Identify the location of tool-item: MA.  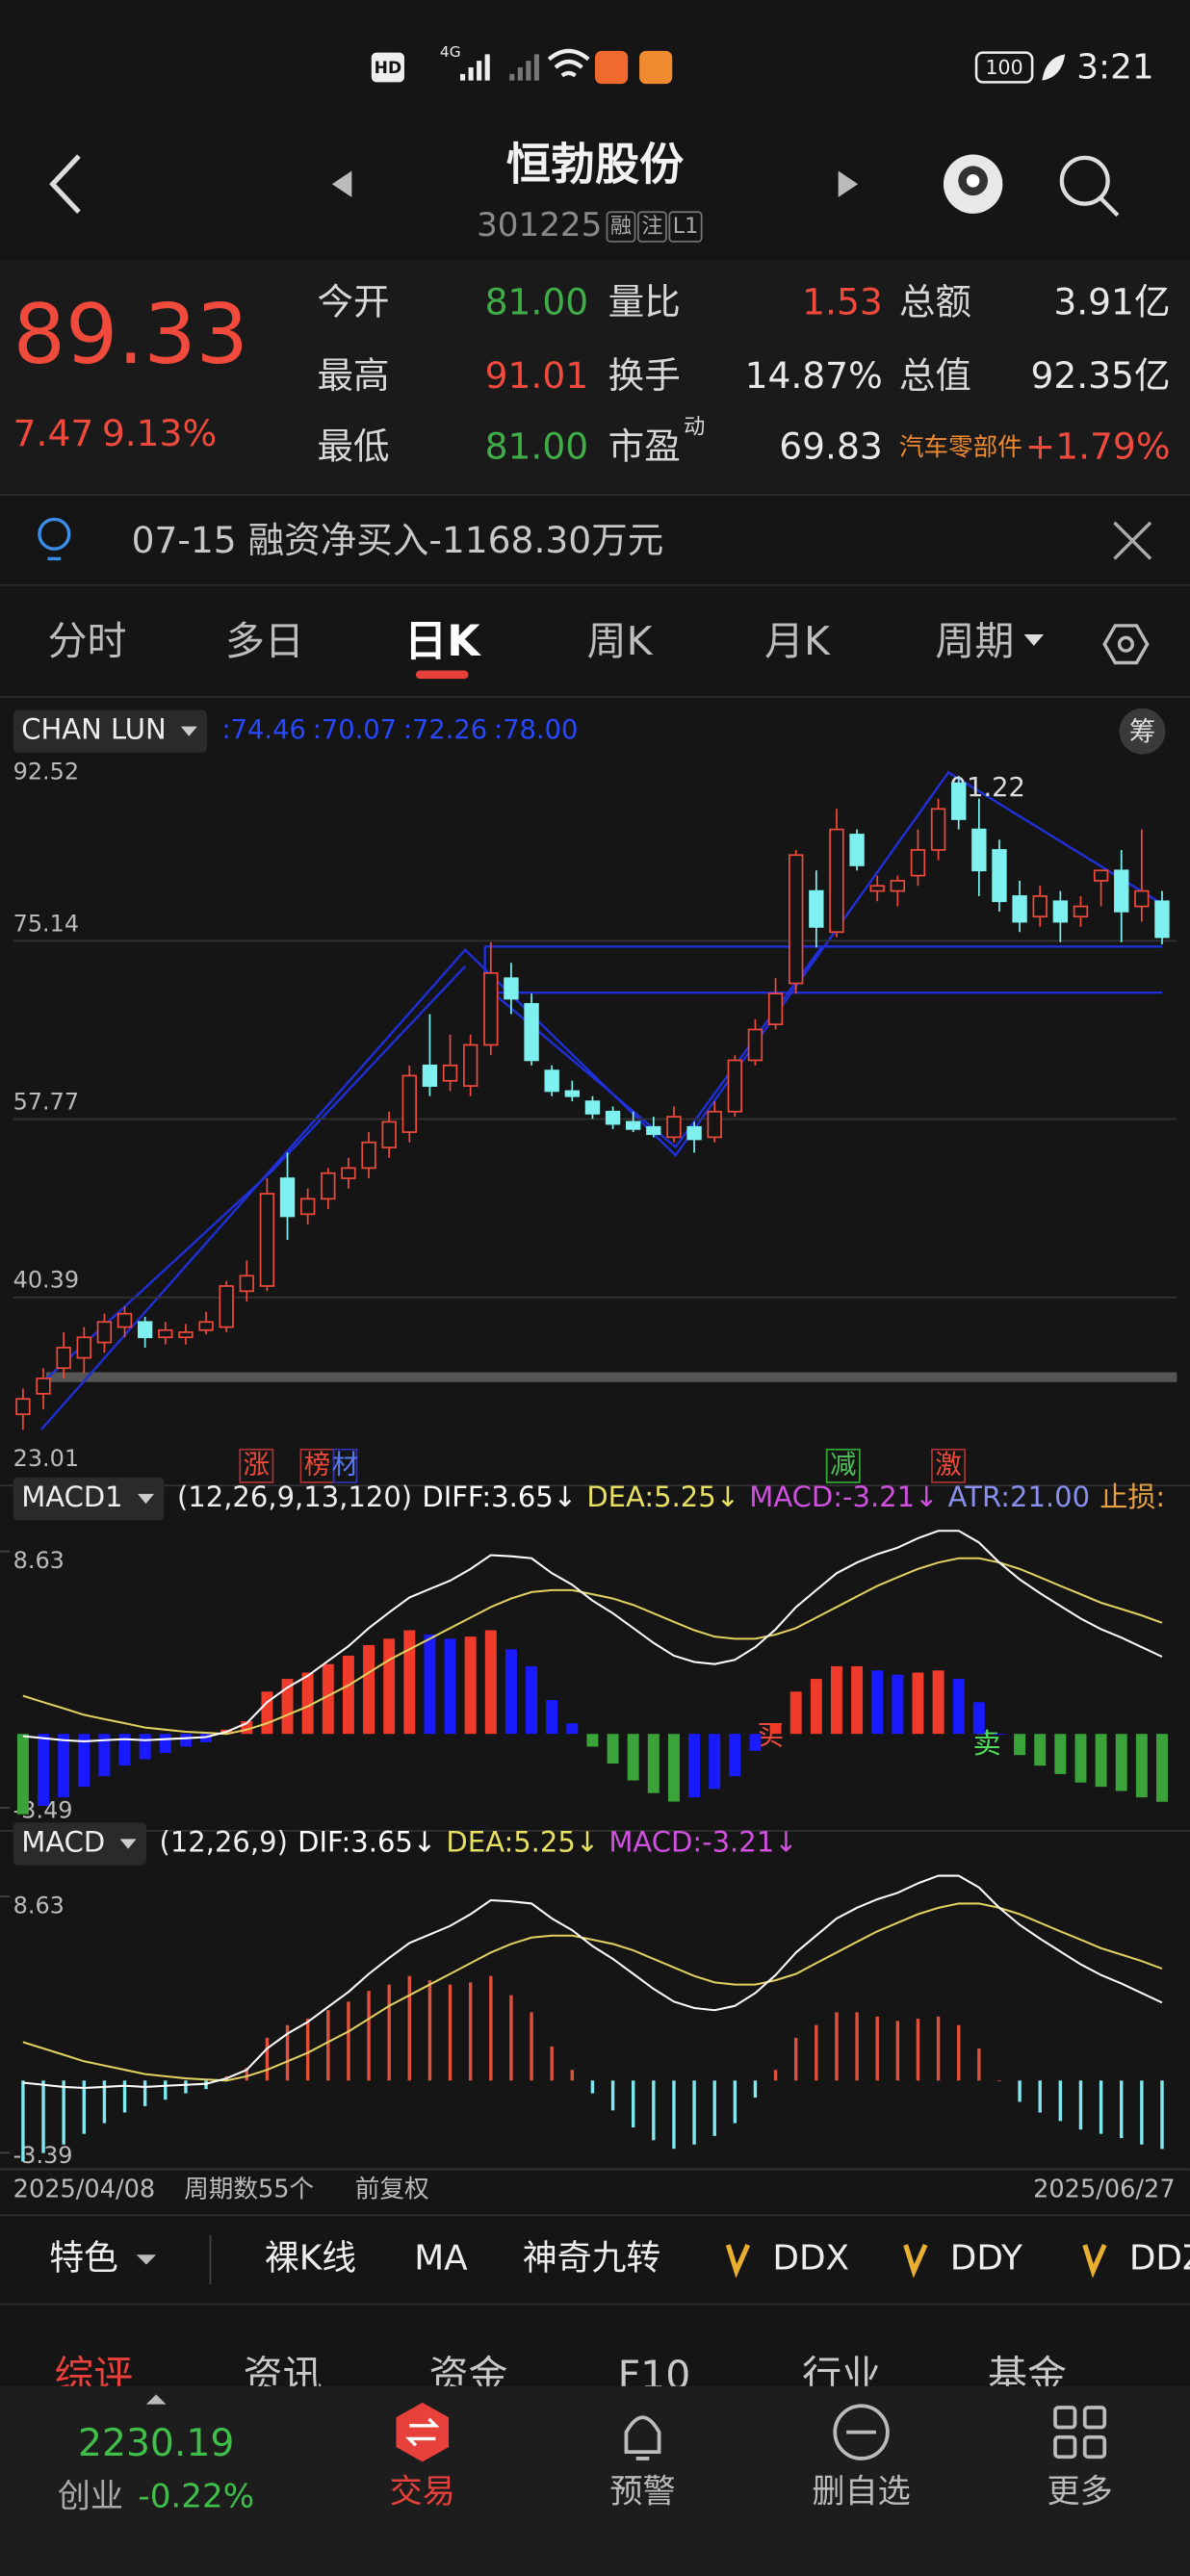
(441, 2258).